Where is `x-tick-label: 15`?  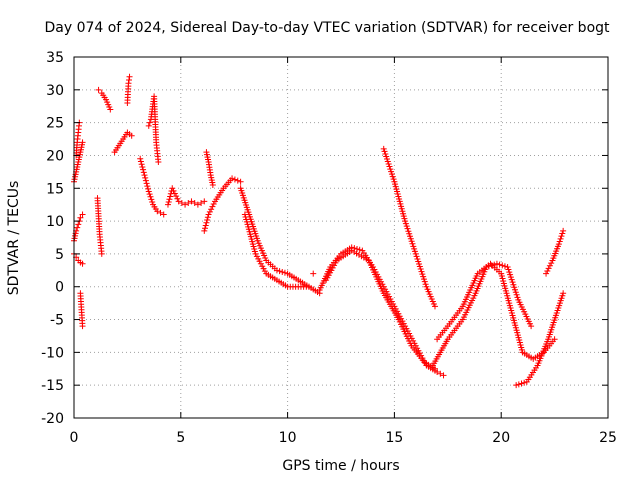
x-tick-label: 15 is located at coordinates (394, 438).